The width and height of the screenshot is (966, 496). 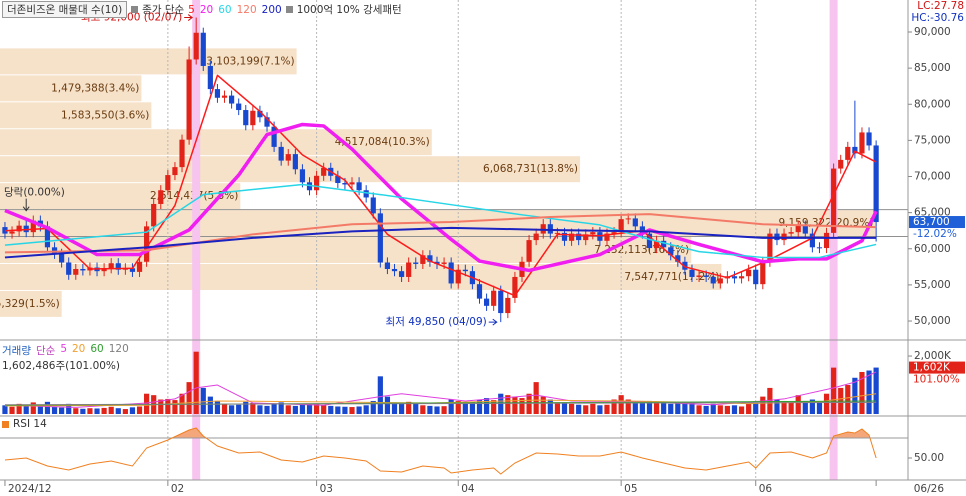 What do you see at coordinates (30, 304) in the screenshot?
I see `volume-profile-label: 645,329(1.5%)` at bounding box center [30, 304].